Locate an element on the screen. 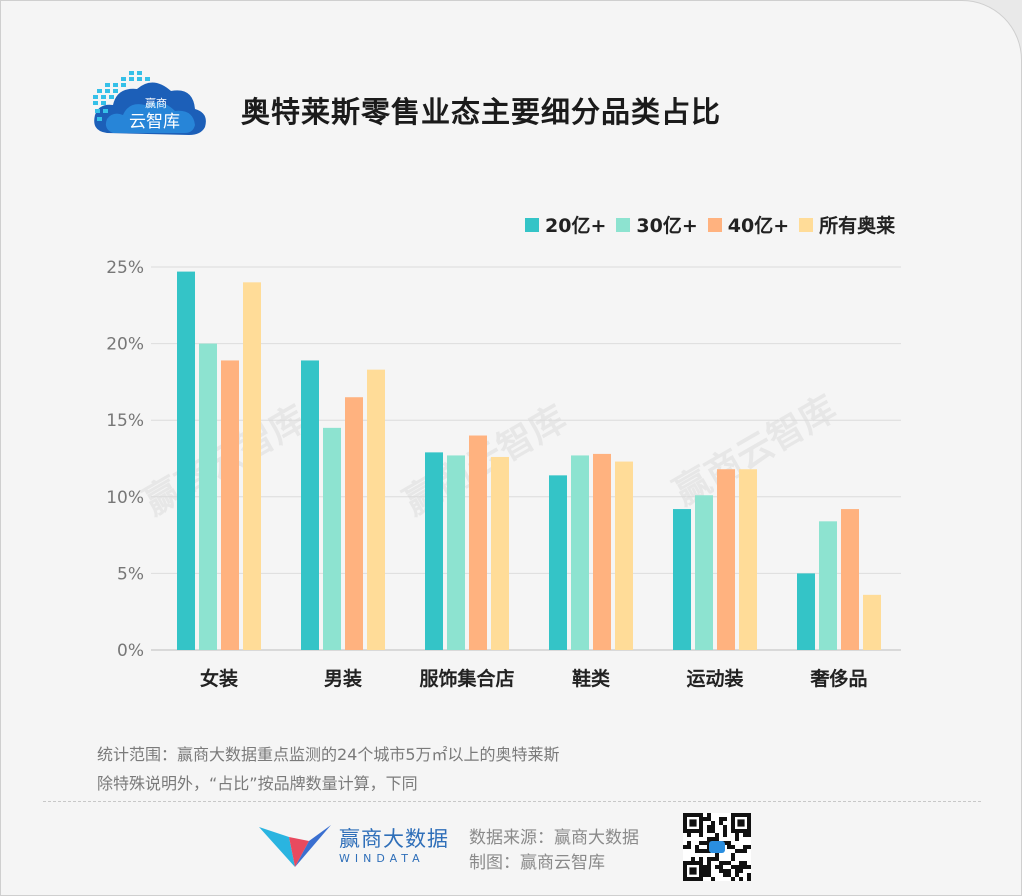  winshang-cloud-logo: 赢商 云智库 is located at coordinates (149, 103).